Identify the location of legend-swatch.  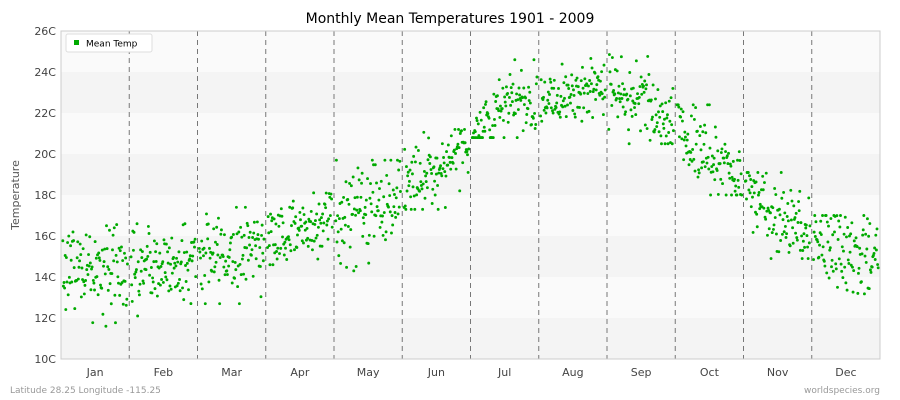
(76, 42).